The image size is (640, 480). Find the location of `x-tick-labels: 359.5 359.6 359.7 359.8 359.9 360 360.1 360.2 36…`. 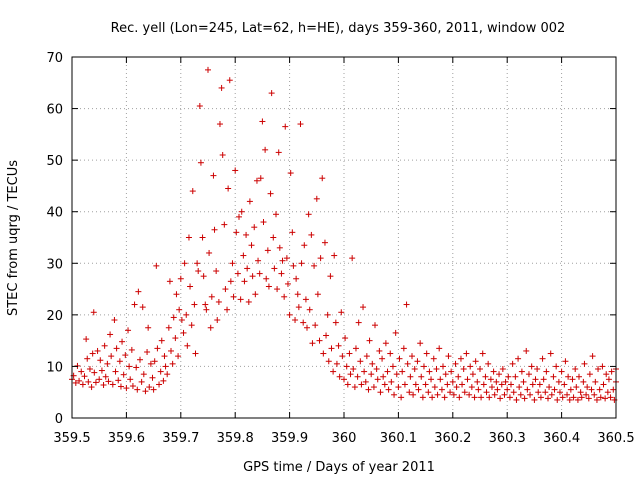

x-tick-labels: 359.5 359.6 359.7 359.8 359.9 360 360.1 360.2 36… is located at coordinates (343, 438).